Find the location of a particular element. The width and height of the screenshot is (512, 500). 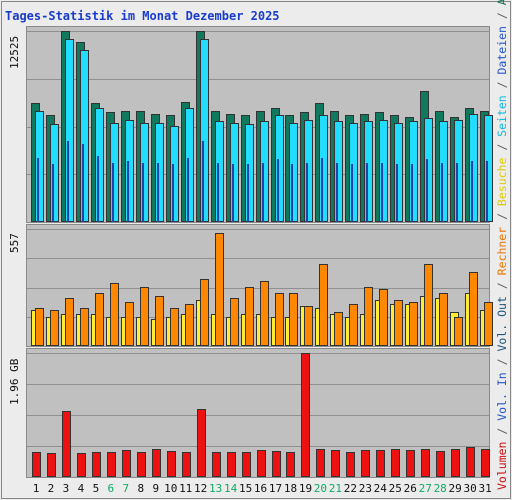

x-tick-label: 24 is located at coordinates (380, 488).